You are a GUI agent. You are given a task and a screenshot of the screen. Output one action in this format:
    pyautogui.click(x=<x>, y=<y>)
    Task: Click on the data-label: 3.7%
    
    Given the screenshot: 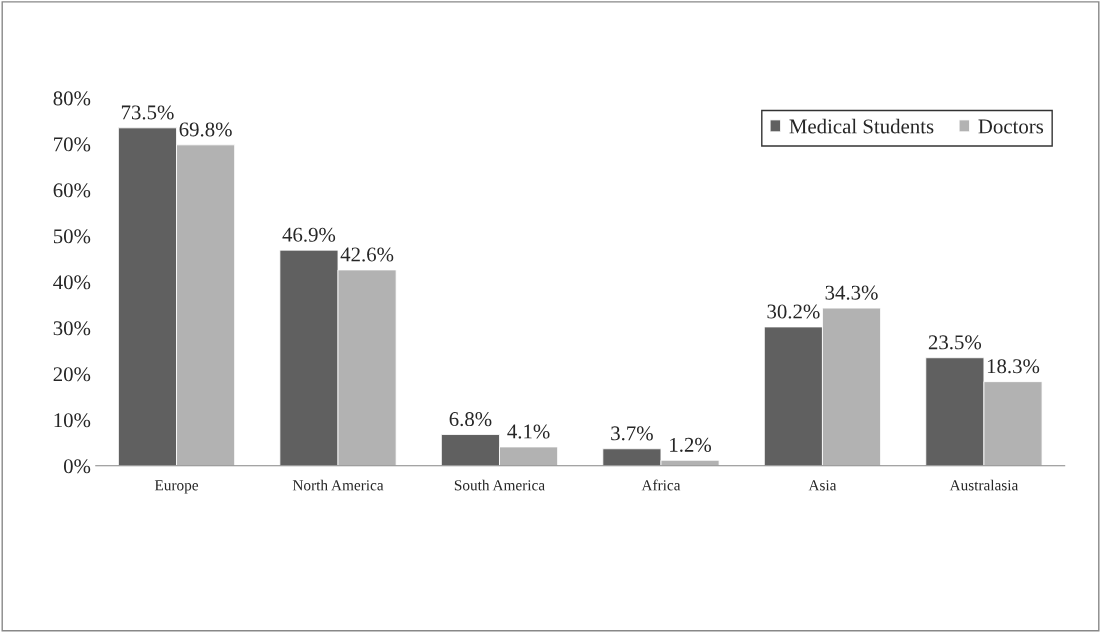 What is the action you would take?
    pyautogui.click(x=632, y=433)
    